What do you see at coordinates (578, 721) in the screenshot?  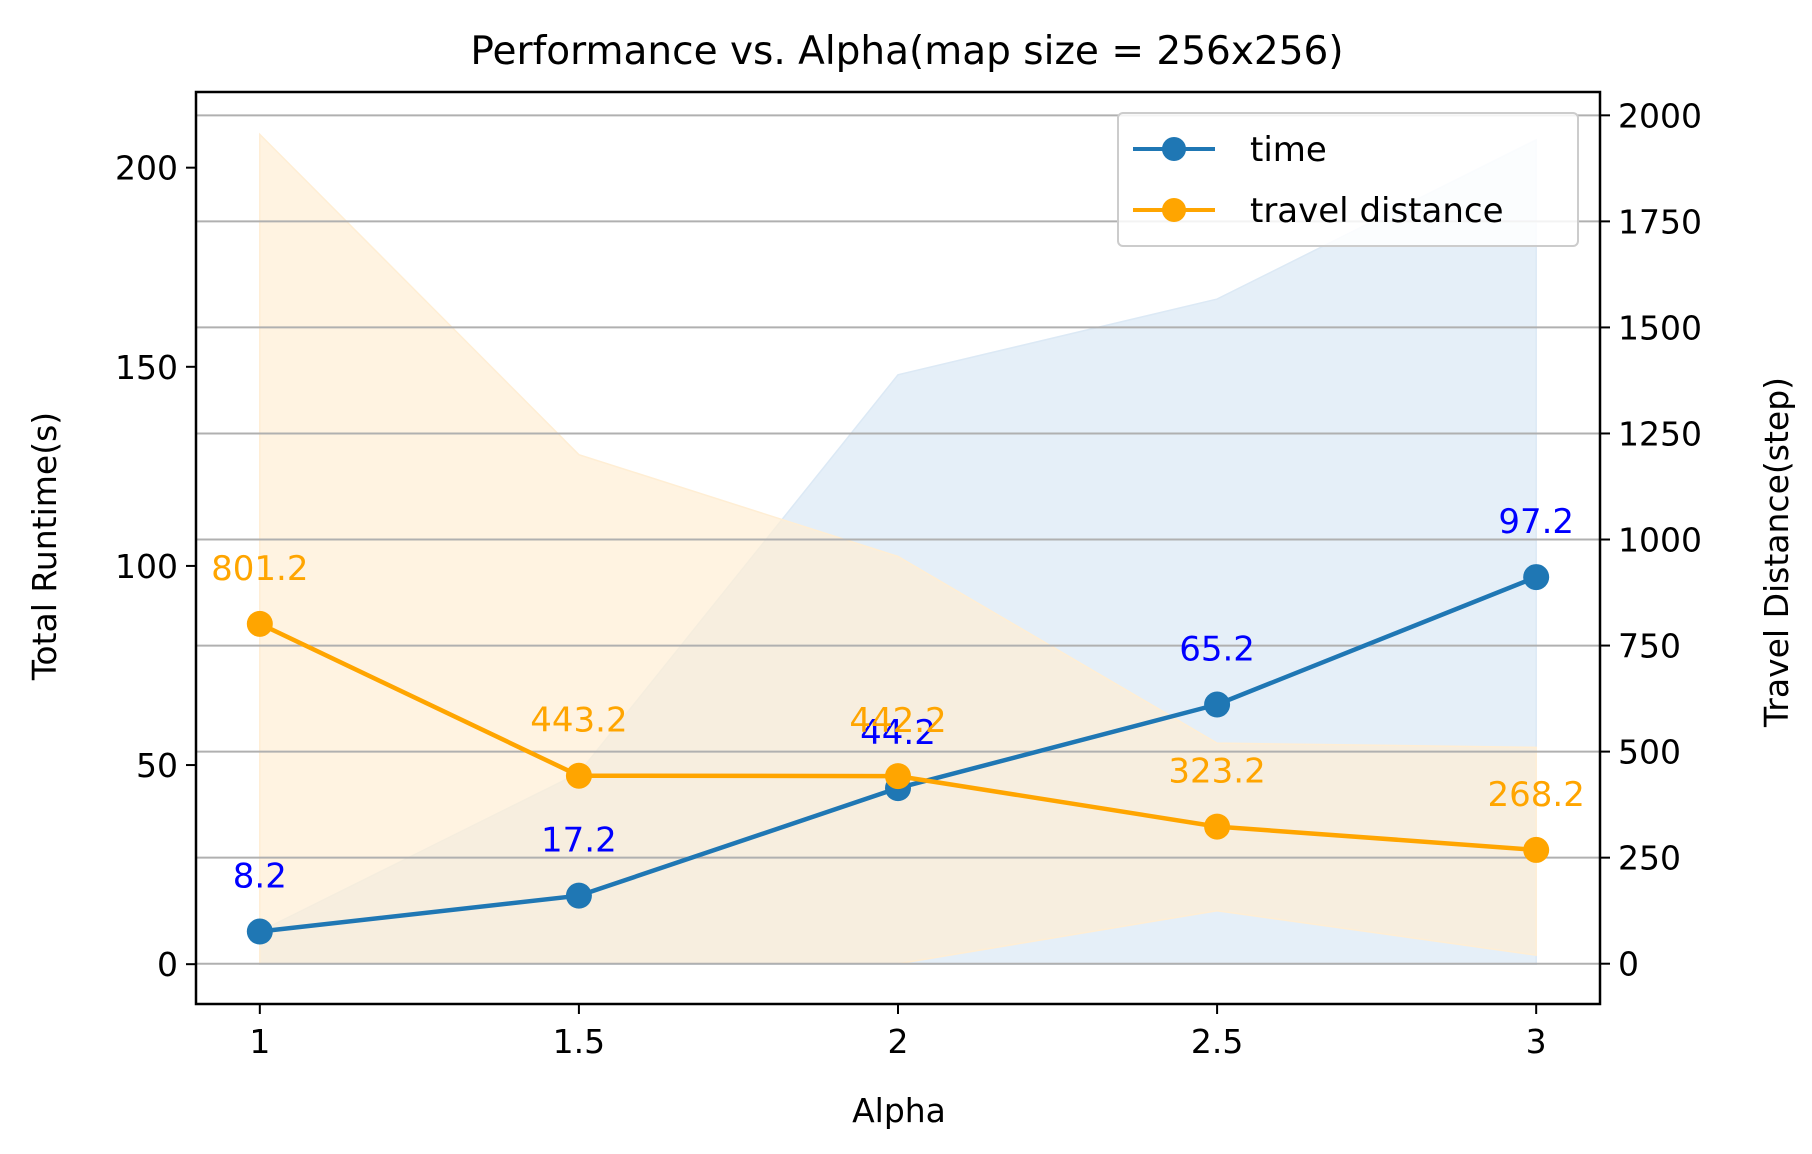 I see `data-label-travel-distance-1: 443.2` at bounding box center [578, 721].